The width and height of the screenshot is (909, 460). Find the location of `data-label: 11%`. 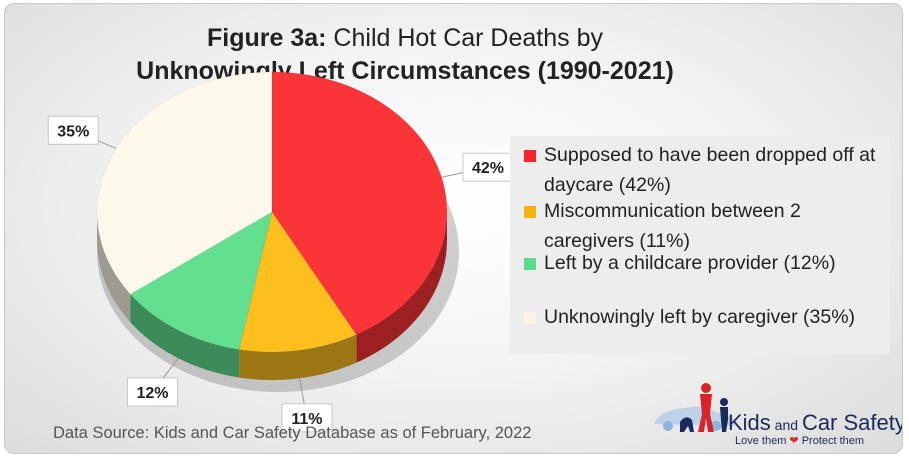

data-label: 11% is located at coordinates (306, 419).